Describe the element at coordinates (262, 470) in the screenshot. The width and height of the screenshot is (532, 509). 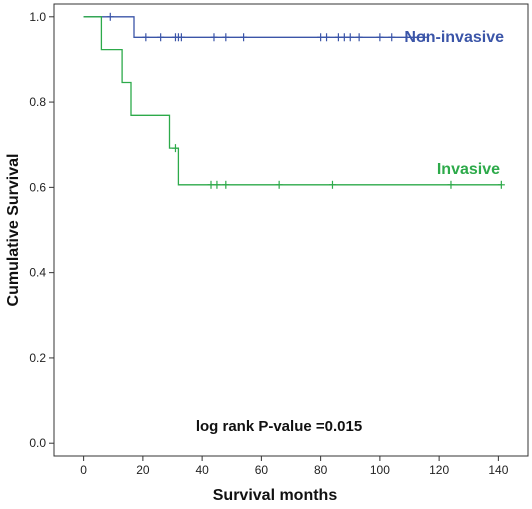
I see `x-tick-label: 60` at that location.